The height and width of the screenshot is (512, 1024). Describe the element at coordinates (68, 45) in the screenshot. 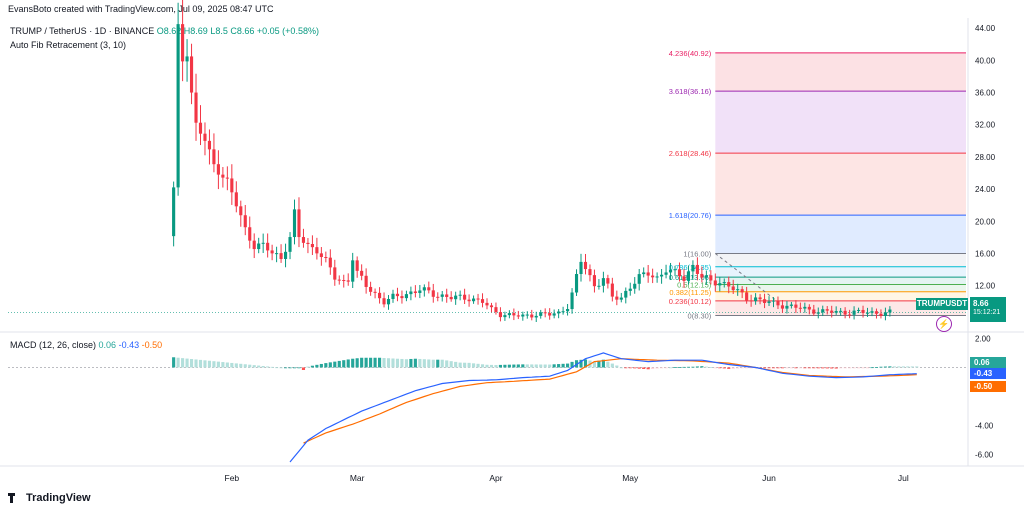

I see `fib-indicator-label: Auto Fib Retracement (3, 10)` at that location.